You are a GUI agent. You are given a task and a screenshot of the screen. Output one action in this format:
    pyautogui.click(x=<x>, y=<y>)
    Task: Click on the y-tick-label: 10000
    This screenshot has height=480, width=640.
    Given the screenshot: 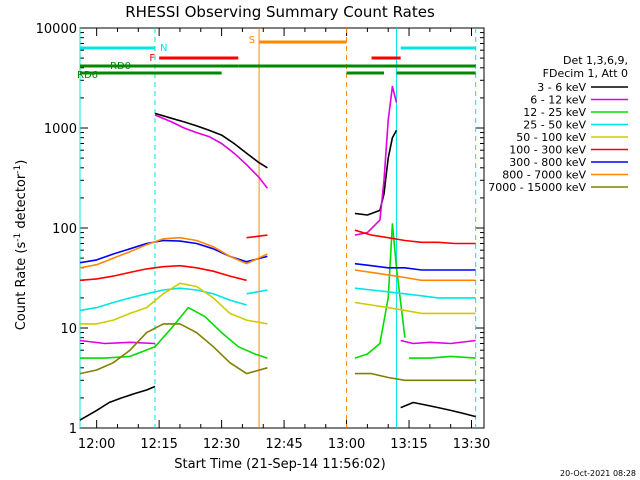 What is the action you would take?
    pyautogui.click(x=56, y=29)
    